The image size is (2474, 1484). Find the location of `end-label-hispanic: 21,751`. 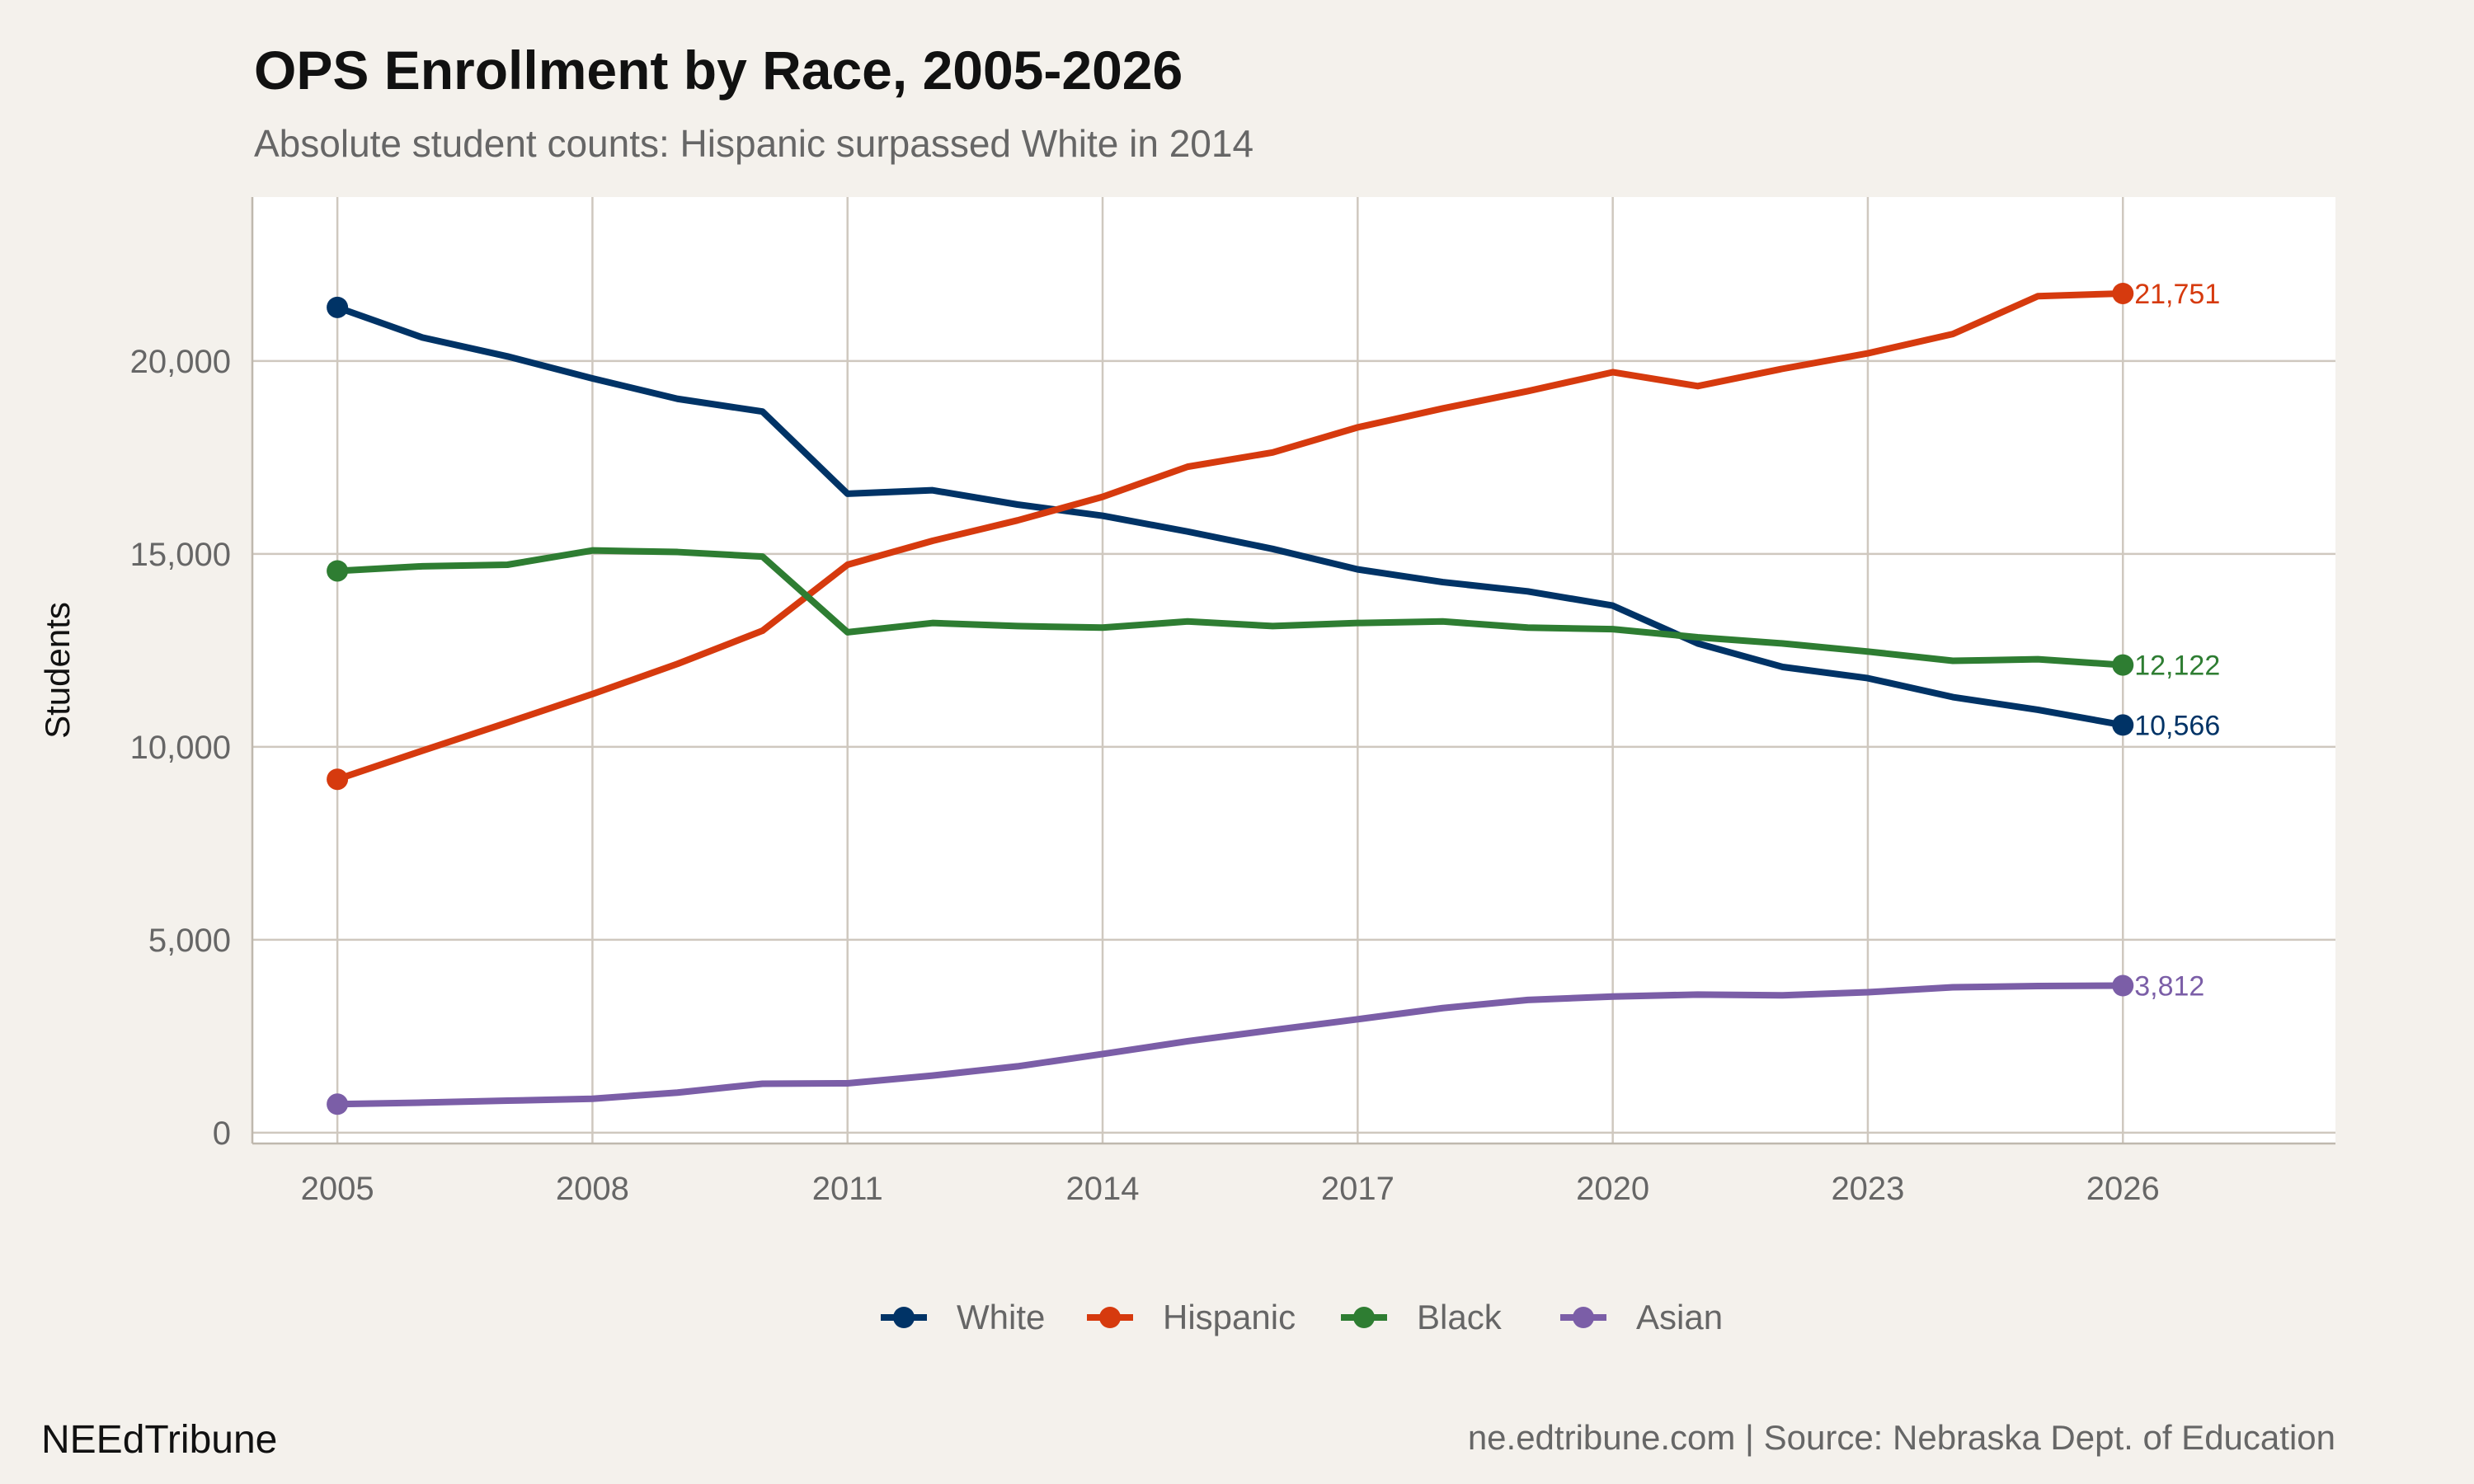

end-label-hispanic: 21,751 is located at coordinates (2177, 294).